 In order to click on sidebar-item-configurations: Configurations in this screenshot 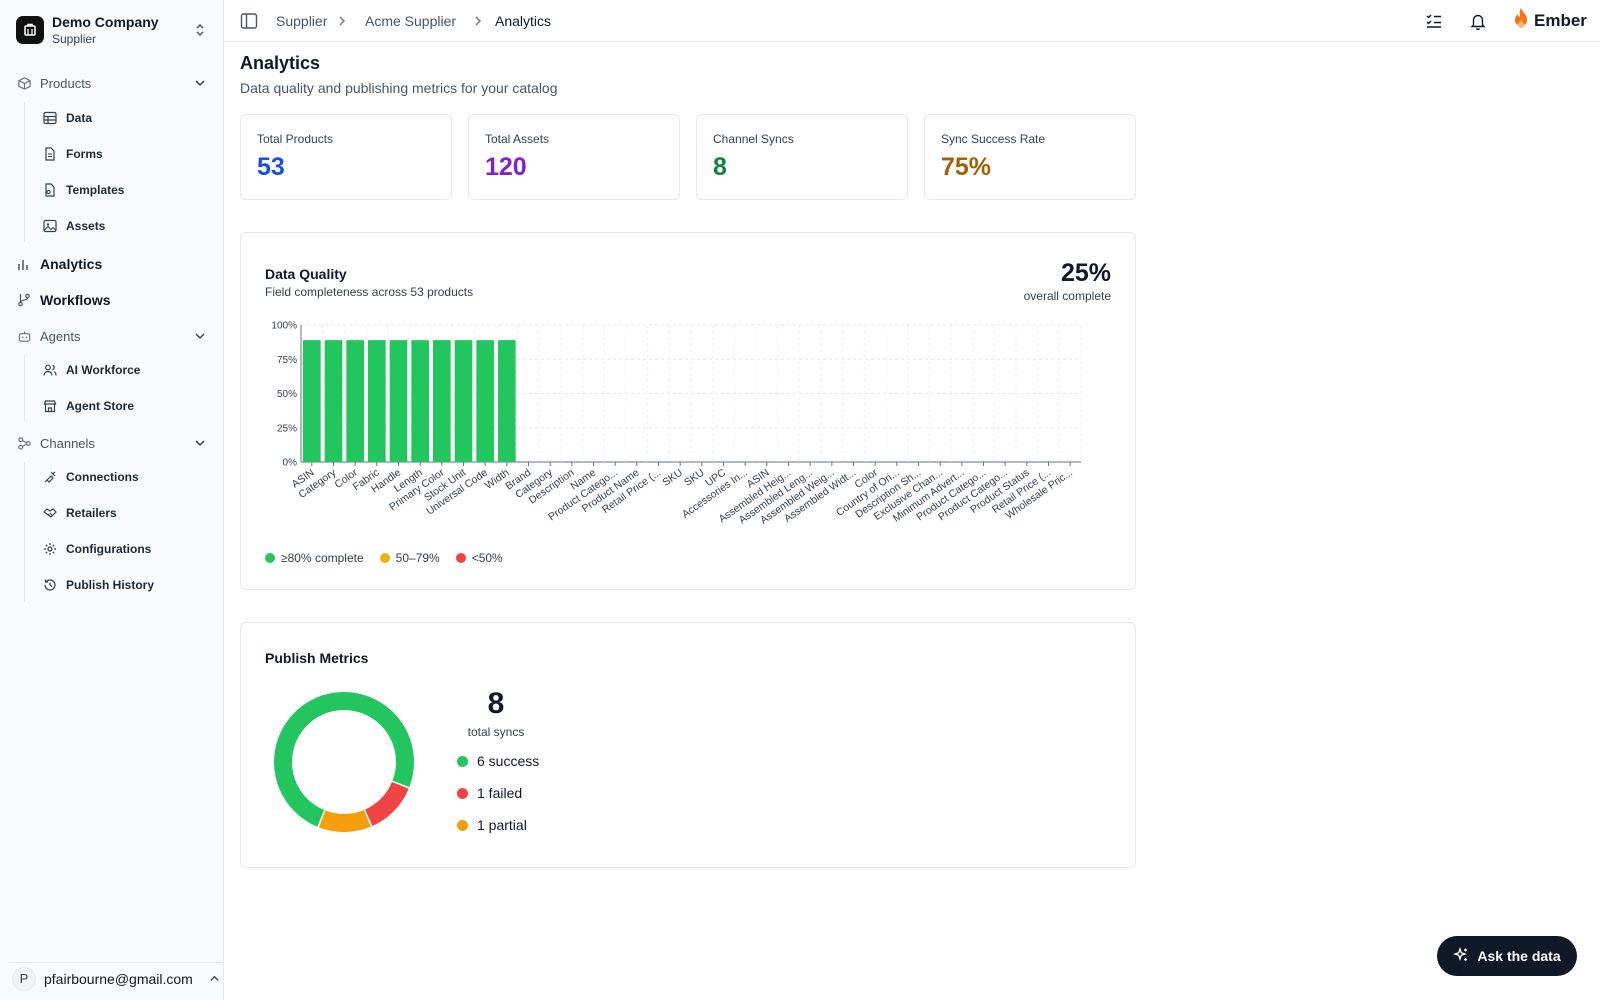, I will do `click(124, 549)`.